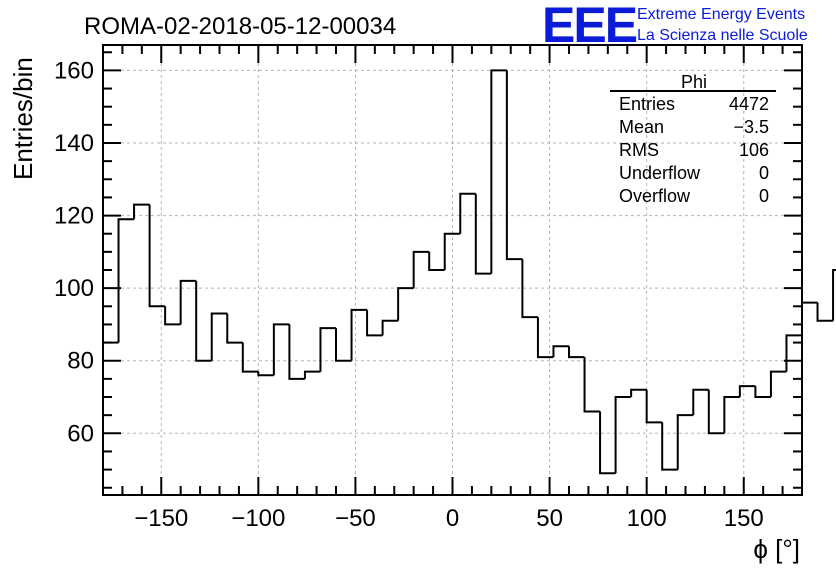 Image resolution: width=836 pixels, height=572 pixels. What do you see at coordinates (240, 26) in the screenshot?
I see `chart-title: ROMA-02-2018-05-12-00034` at bounding box center [240, 26].